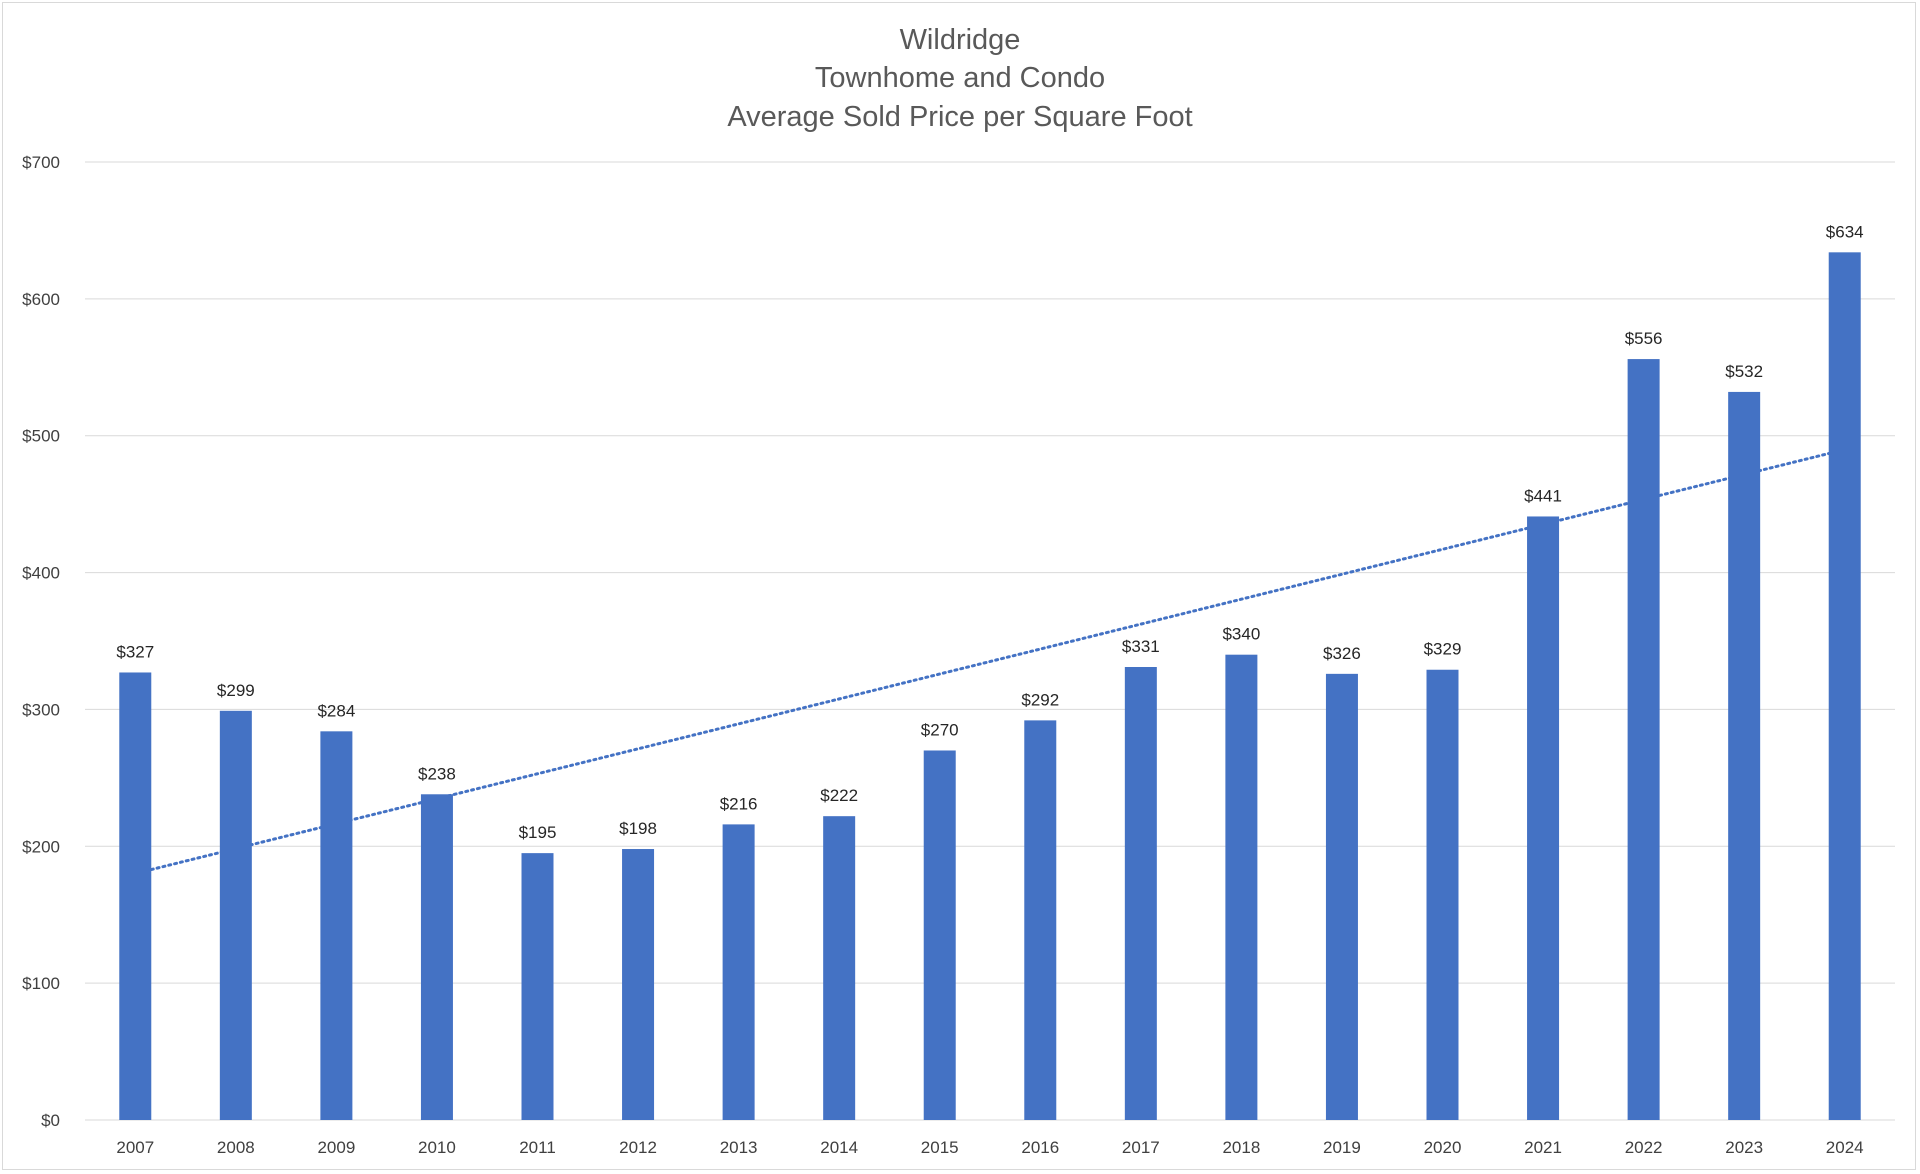 Image resolution: width=1920 pixels, height=1174 pixels. Describe the element at coordinates (1845, 231) in the screenshot. I see `data-label: $634` at that location.